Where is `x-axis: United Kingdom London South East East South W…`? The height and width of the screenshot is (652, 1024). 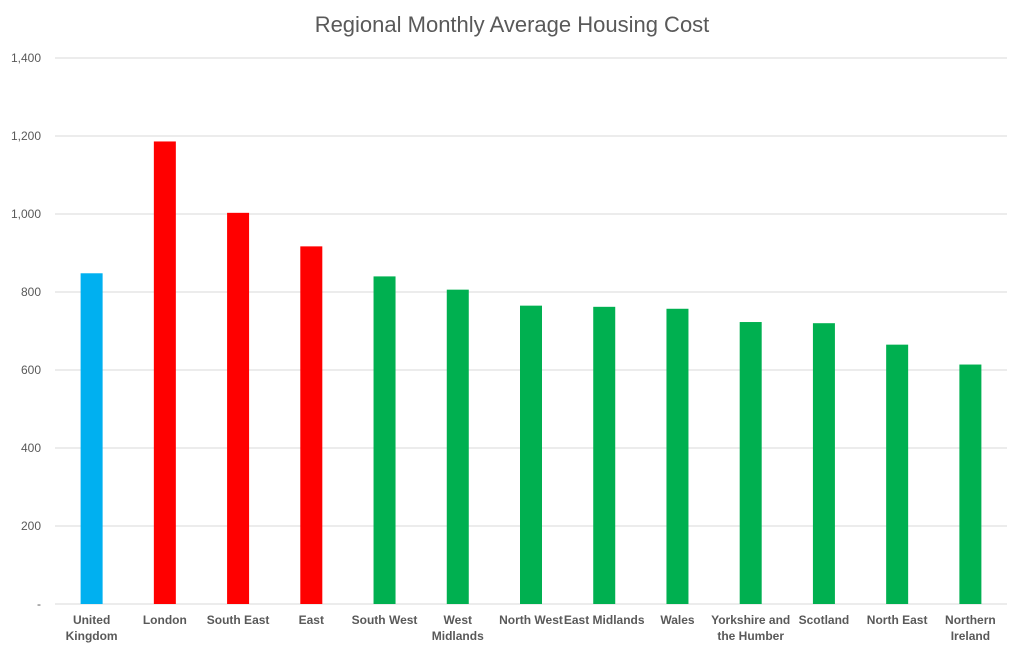 x-axis: United Kingdom London South East East South W… is located at coordinates (531, 628).